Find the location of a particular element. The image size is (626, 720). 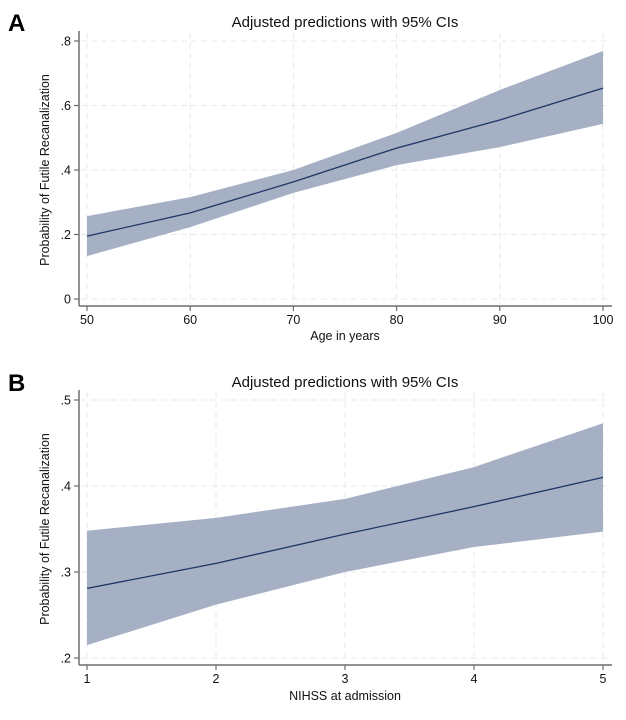

panel-a-y-tick-label-2: .4 is located at coordinates (66, 171).